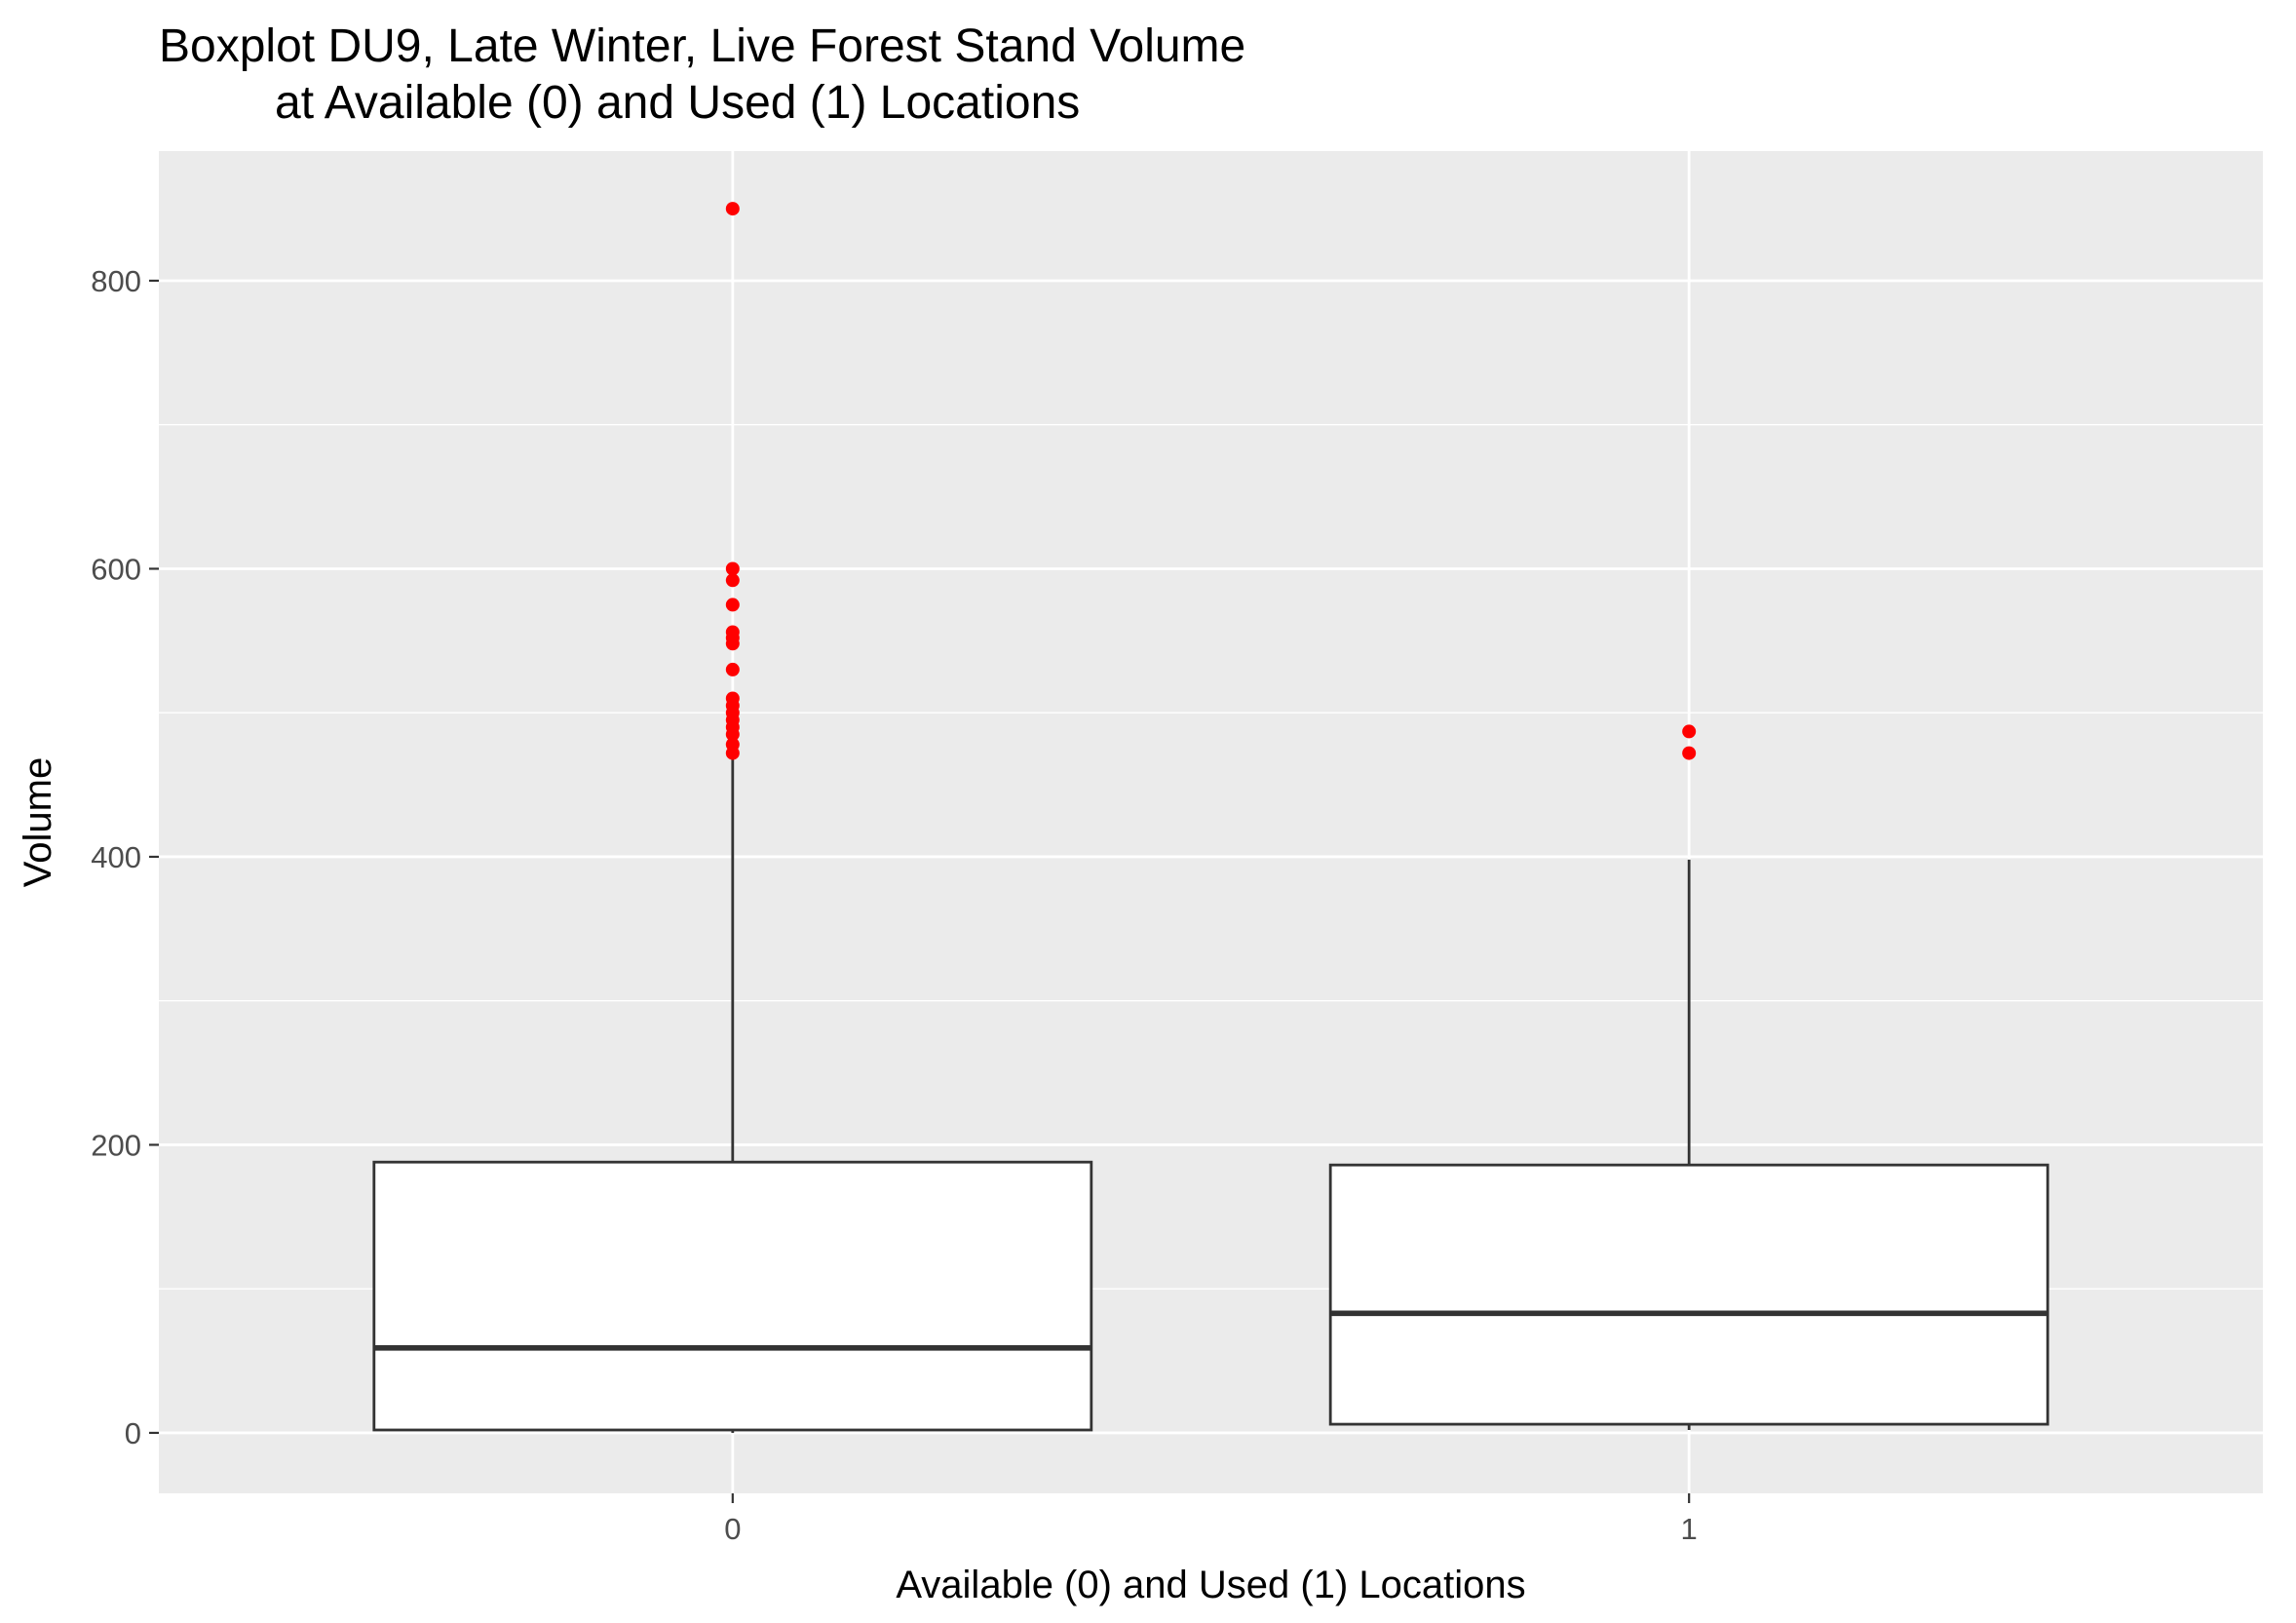 The width and height of the screenshot is (2296, 1623). Describe the element at coordinates (116, 857) in the screenshot. I see `y-tick-label: 400` at that location.